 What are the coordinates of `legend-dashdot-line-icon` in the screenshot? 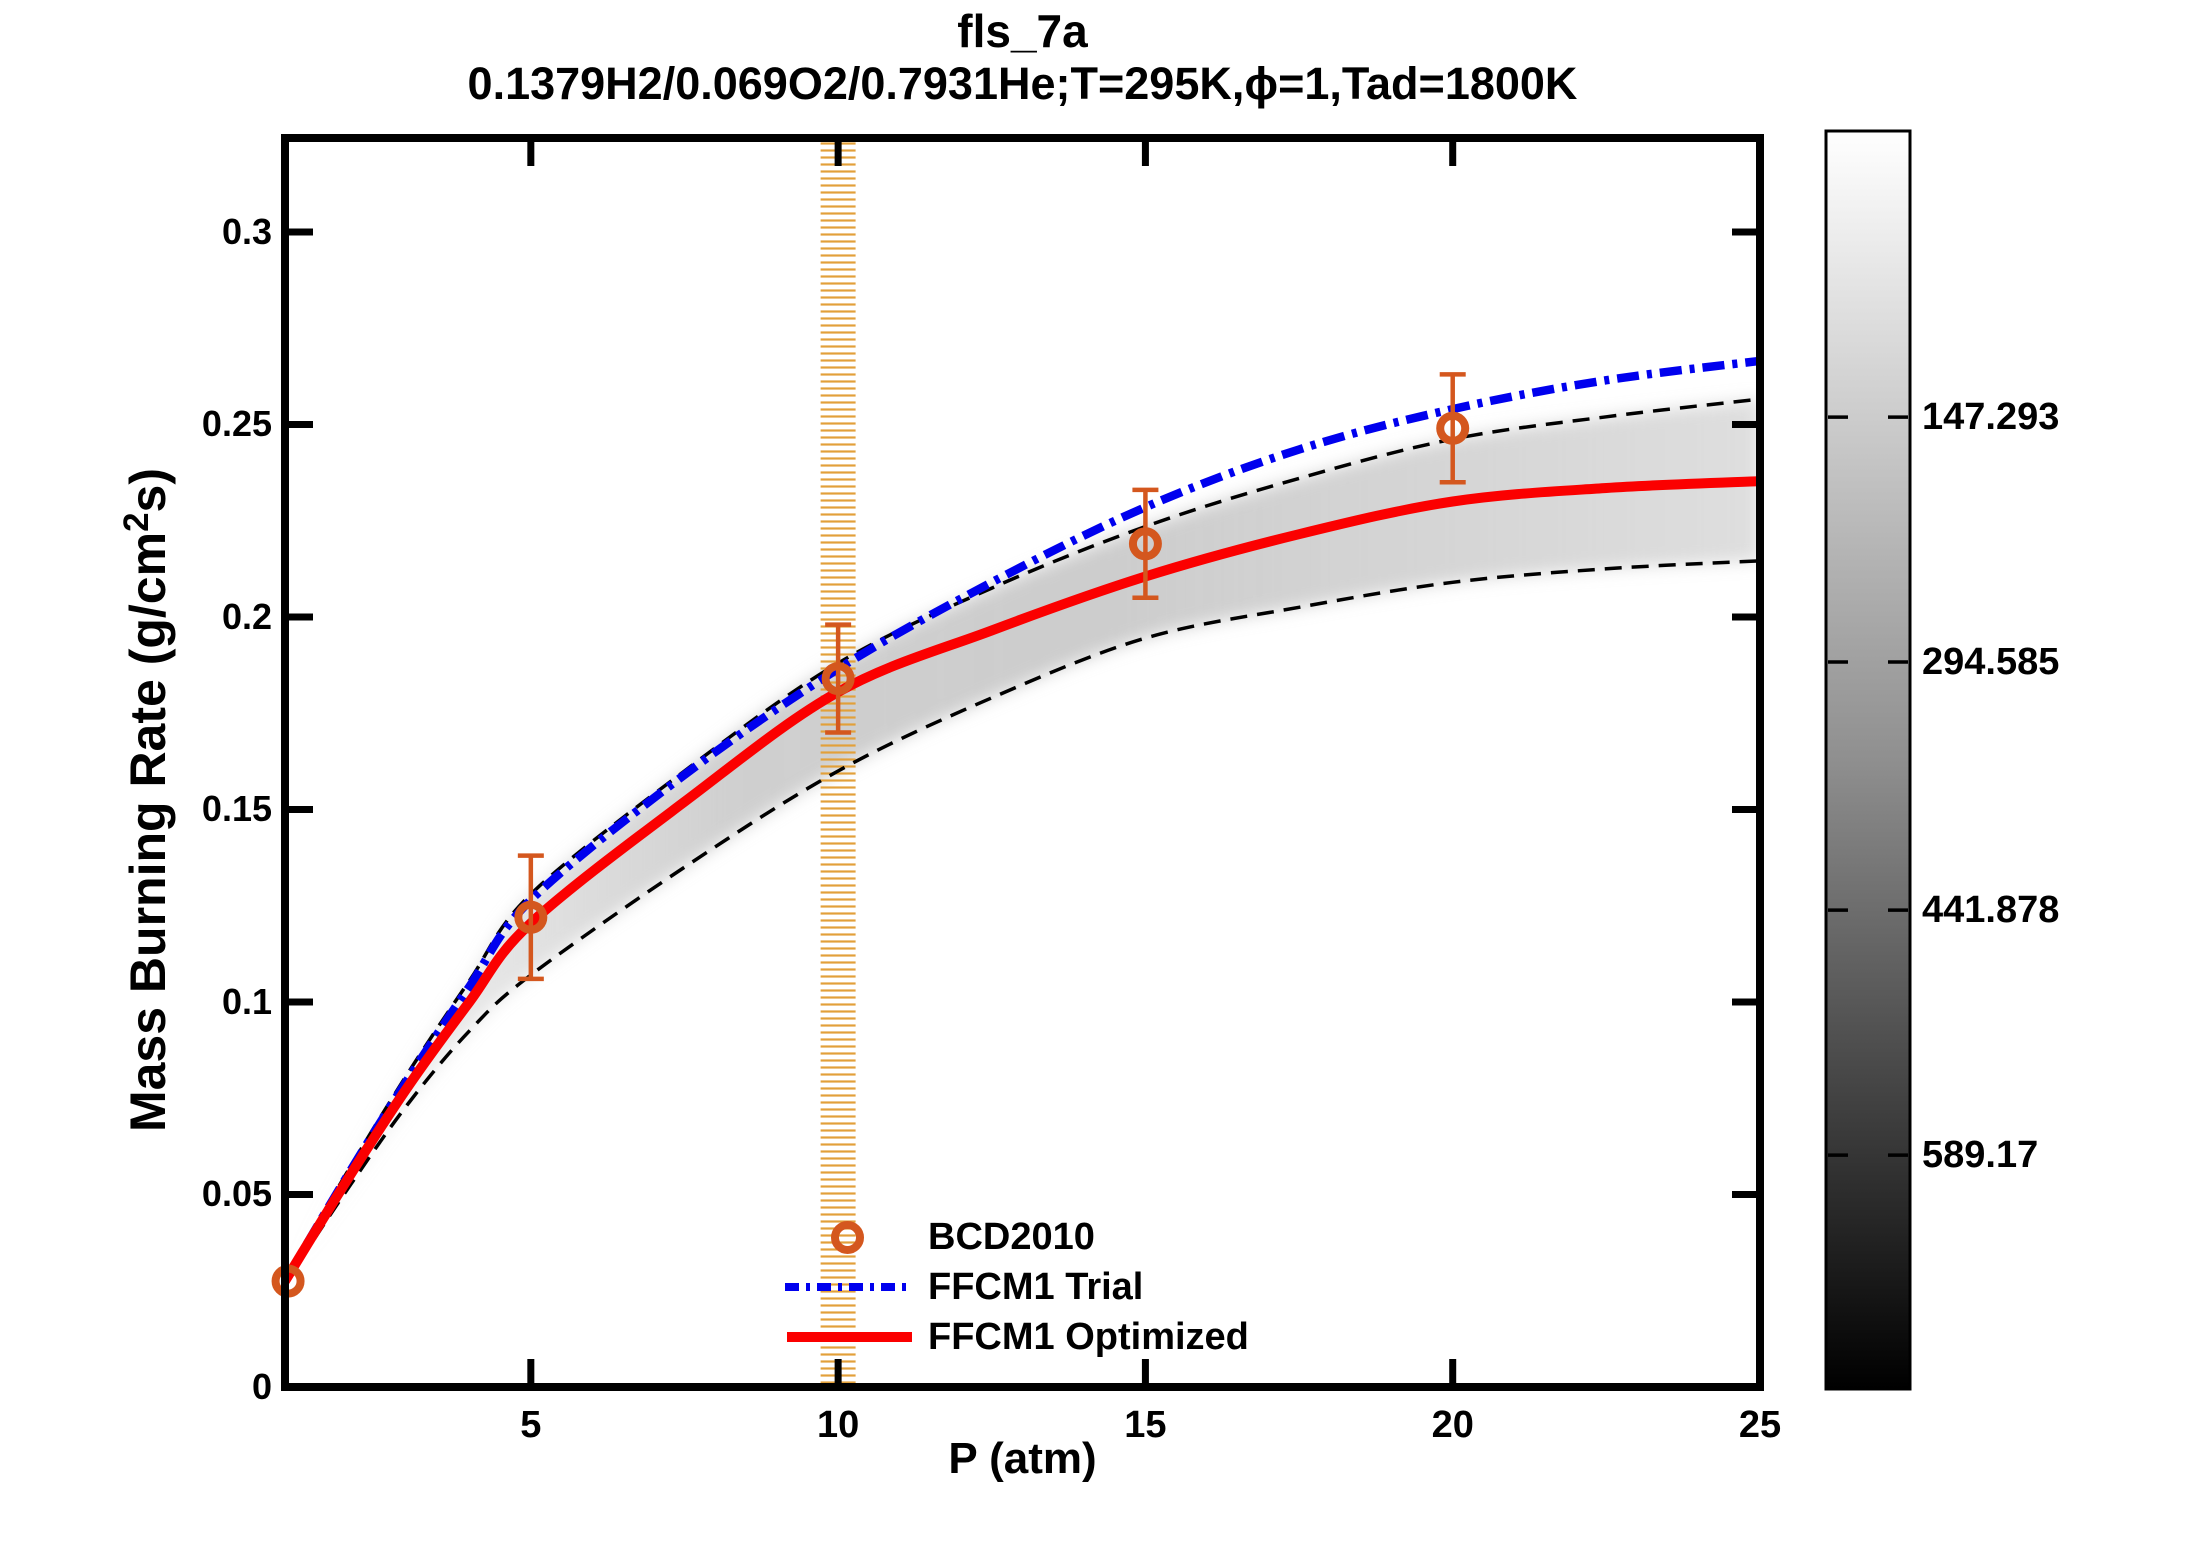 It's located at (848, 1287).